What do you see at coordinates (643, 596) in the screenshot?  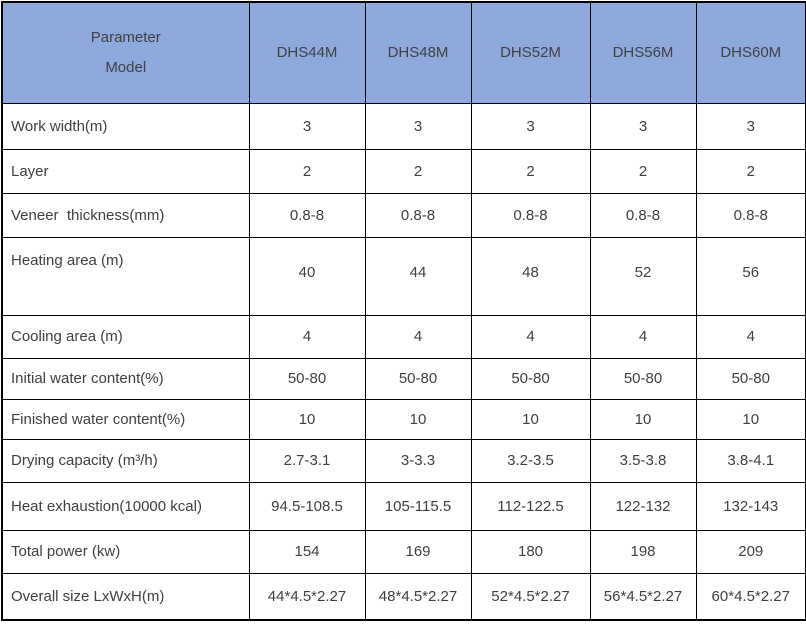 I see `cell-value: 56*4.5*2.27` at bounding box center [643, 596].